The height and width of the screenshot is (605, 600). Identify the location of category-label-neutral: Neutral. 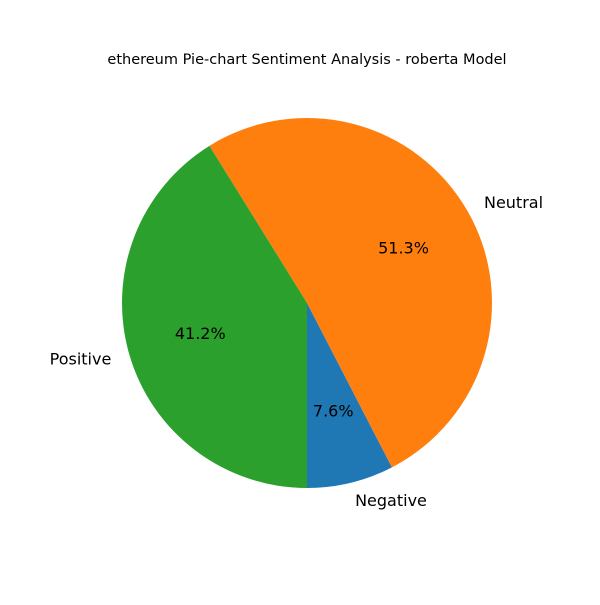
(513, 202).